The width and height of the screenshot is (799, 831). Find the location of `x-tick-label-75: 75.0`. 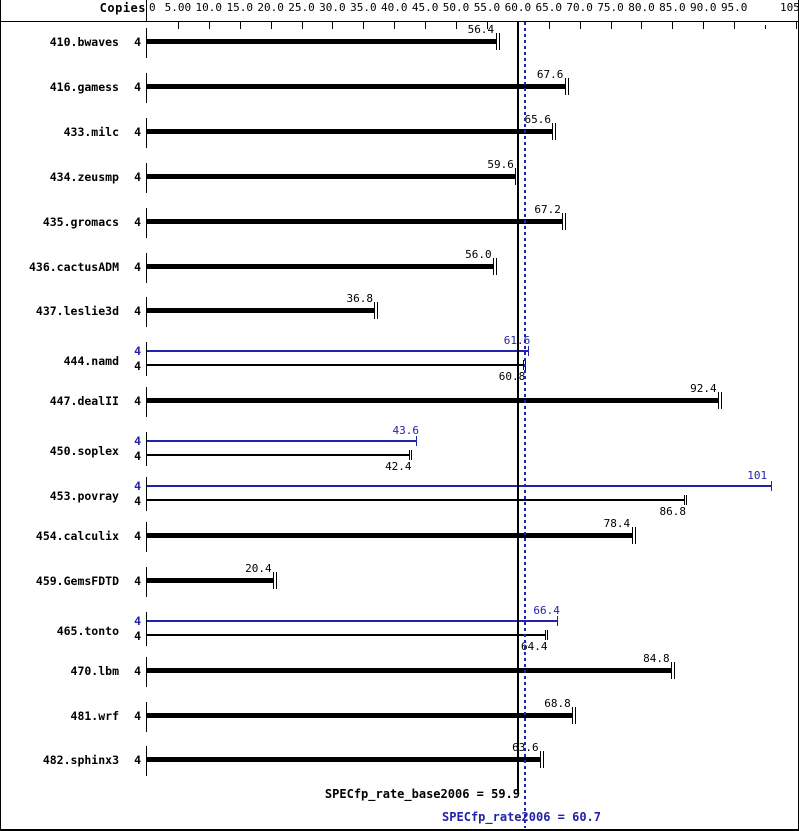

x-tick-label-75: 75.0 is located at coordinates (610, 7).